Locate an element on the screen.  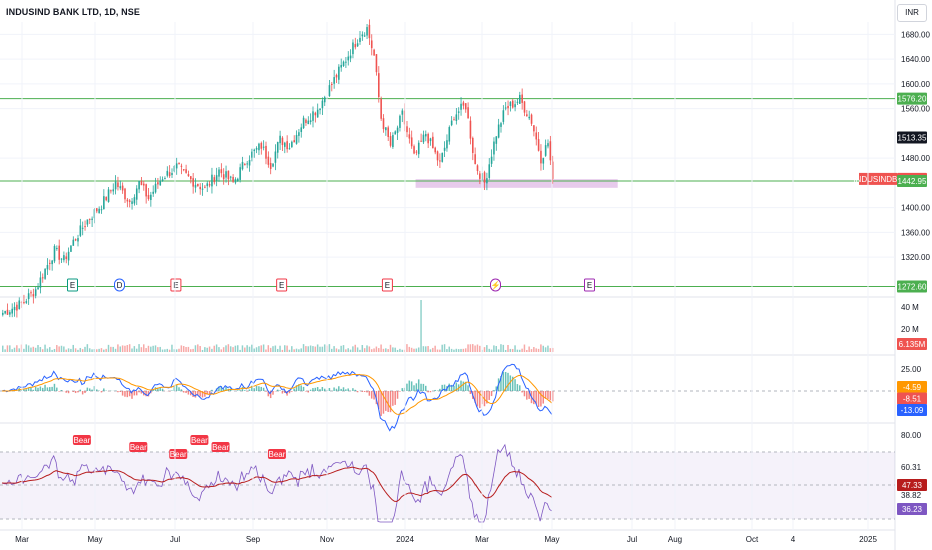
price-tick-5: 1400.00 is located at coordinates (915, 208).